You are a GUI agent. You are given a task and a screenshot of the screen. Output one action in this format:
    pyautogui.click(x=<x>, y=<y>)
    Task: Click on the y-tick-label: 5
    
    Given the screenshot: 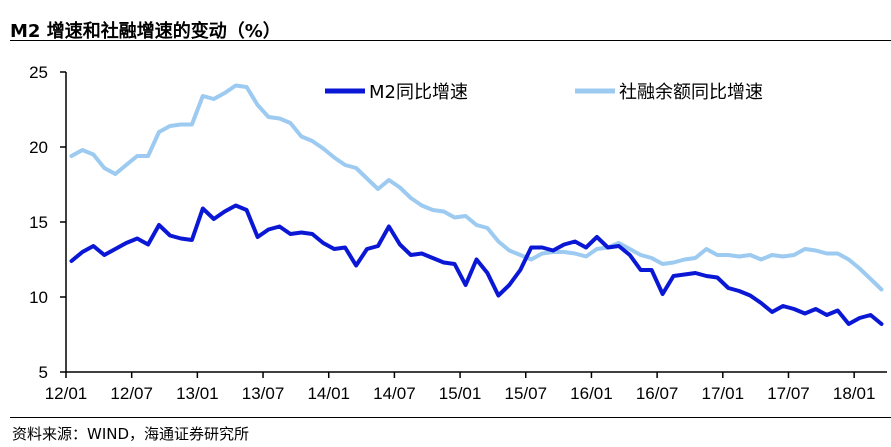 What is the action you would take?
    pyautogui.click(x=43, y=372)
    